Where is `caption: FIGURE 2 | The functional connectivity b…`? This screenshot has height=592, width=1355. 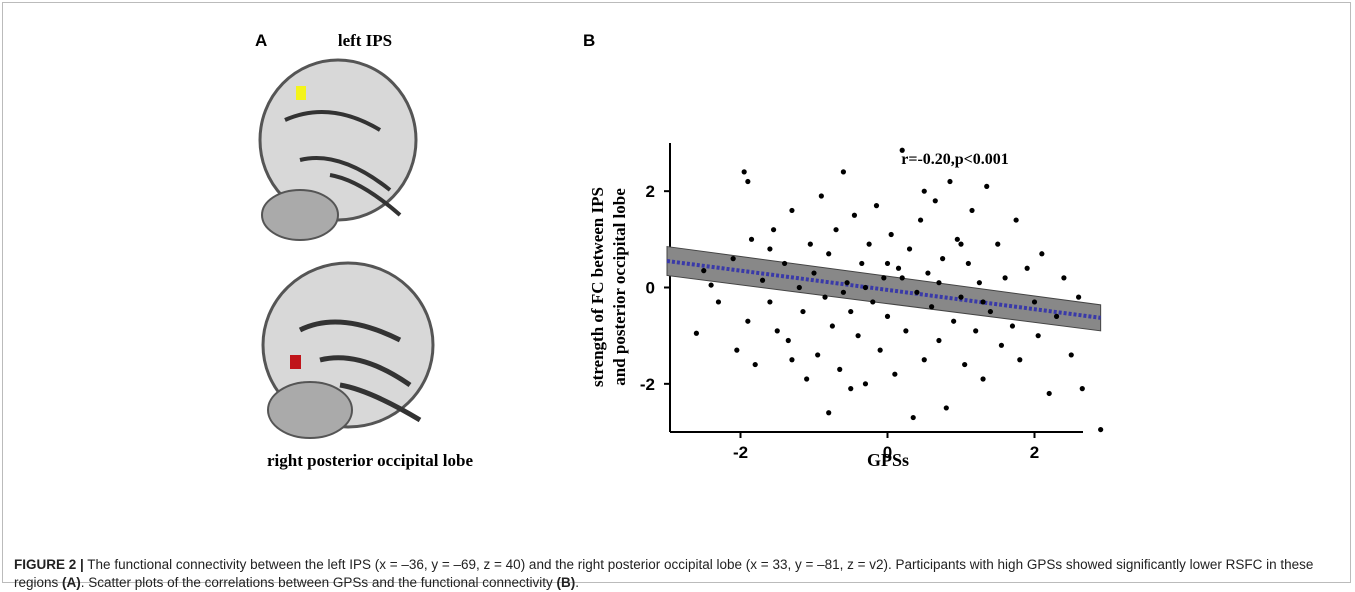 caption: FIGURE 2 | The functional connectivity b… is located at coordinates (679, 574).